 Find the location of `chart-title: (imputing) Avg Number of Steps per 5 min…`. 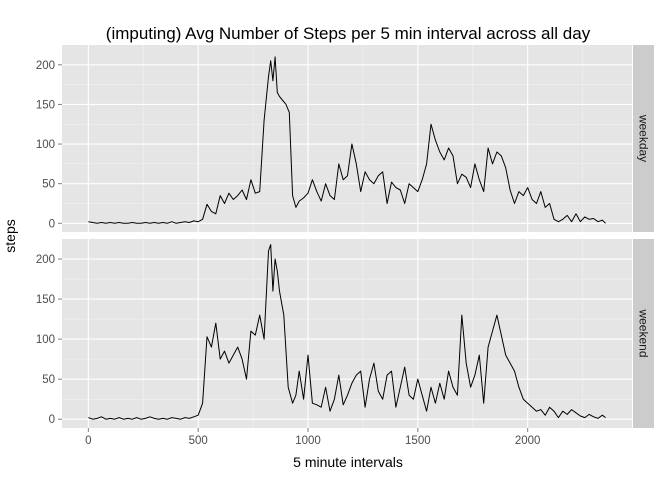

chart-title: (imputing) Avg Number of Steps per 5 min… is located at coordinates (348, 33).